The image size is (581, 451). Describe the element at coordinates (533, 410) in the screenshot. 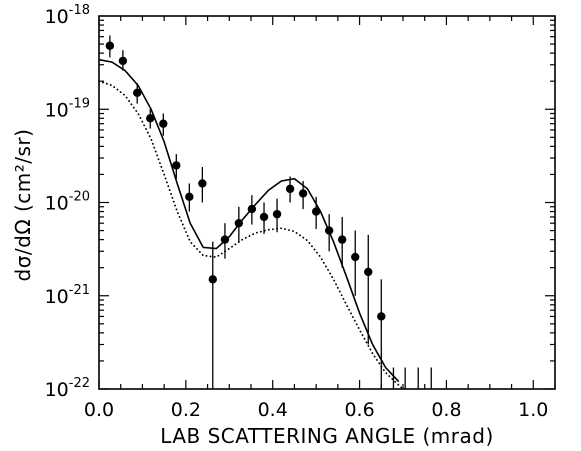

I see `x-tick-label: 1.0` at that location.